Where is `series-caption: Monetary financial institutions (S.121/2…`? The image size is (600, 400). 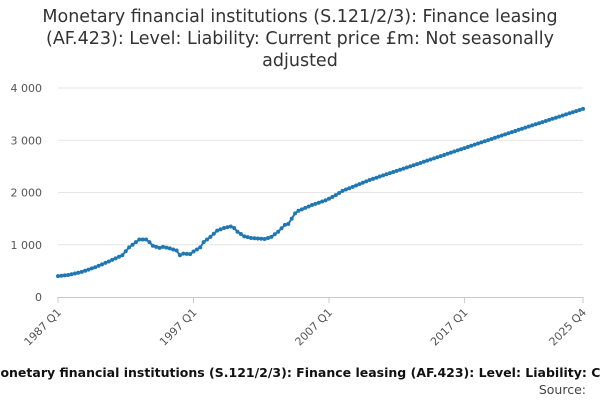 series-caption: Monetary financial institutions (S.121/2… is located at coordinates (300, 372).